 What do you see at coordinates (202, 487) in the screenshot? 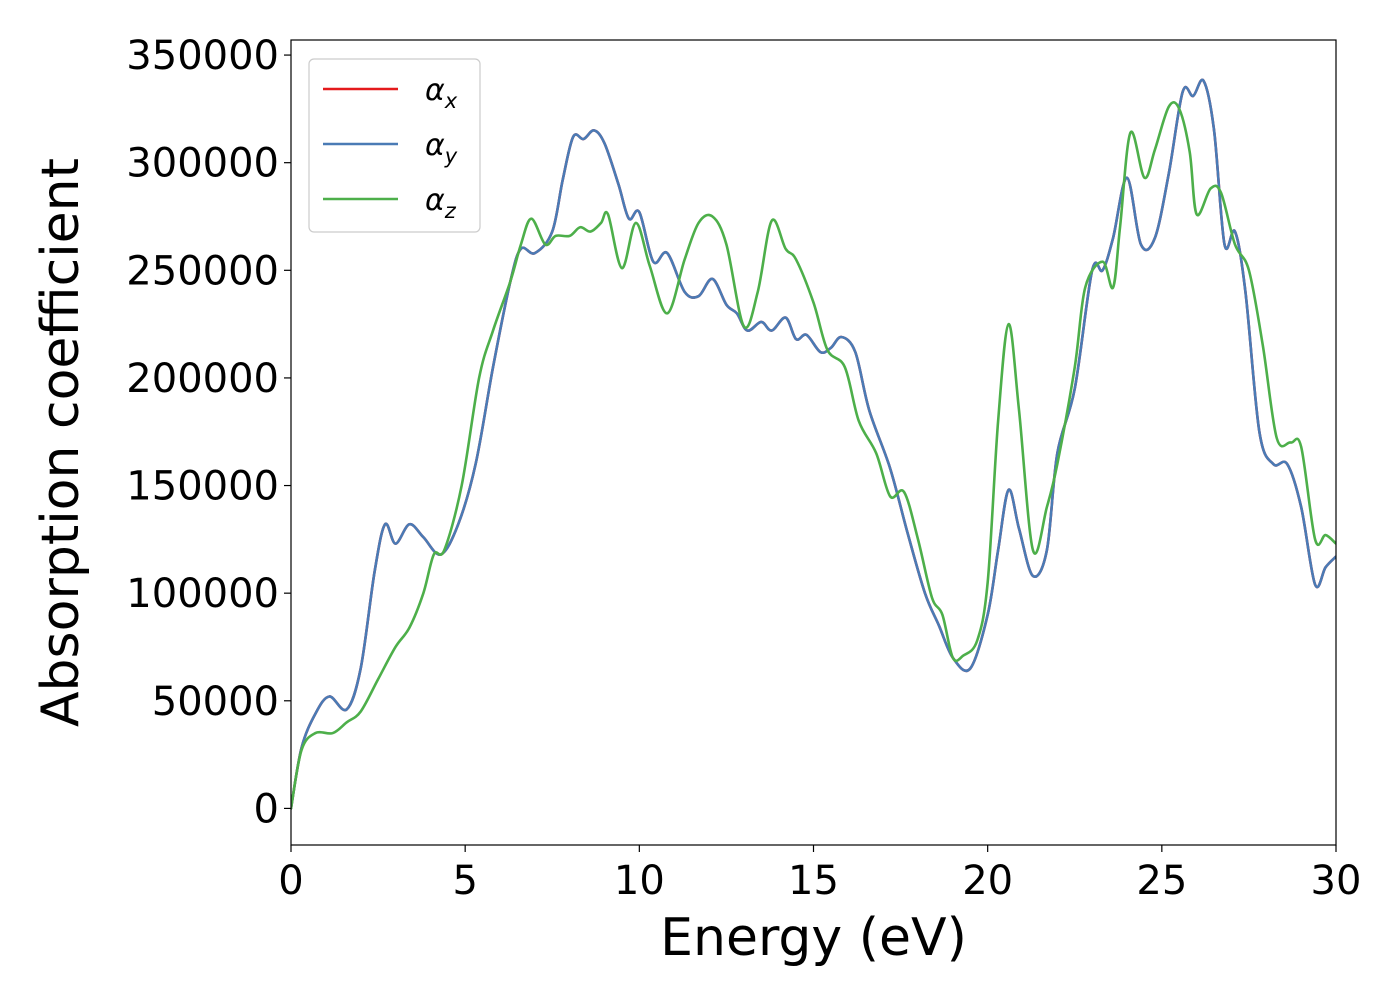
I see `y-tick-label: 150000` at bounding box center [202, 487].